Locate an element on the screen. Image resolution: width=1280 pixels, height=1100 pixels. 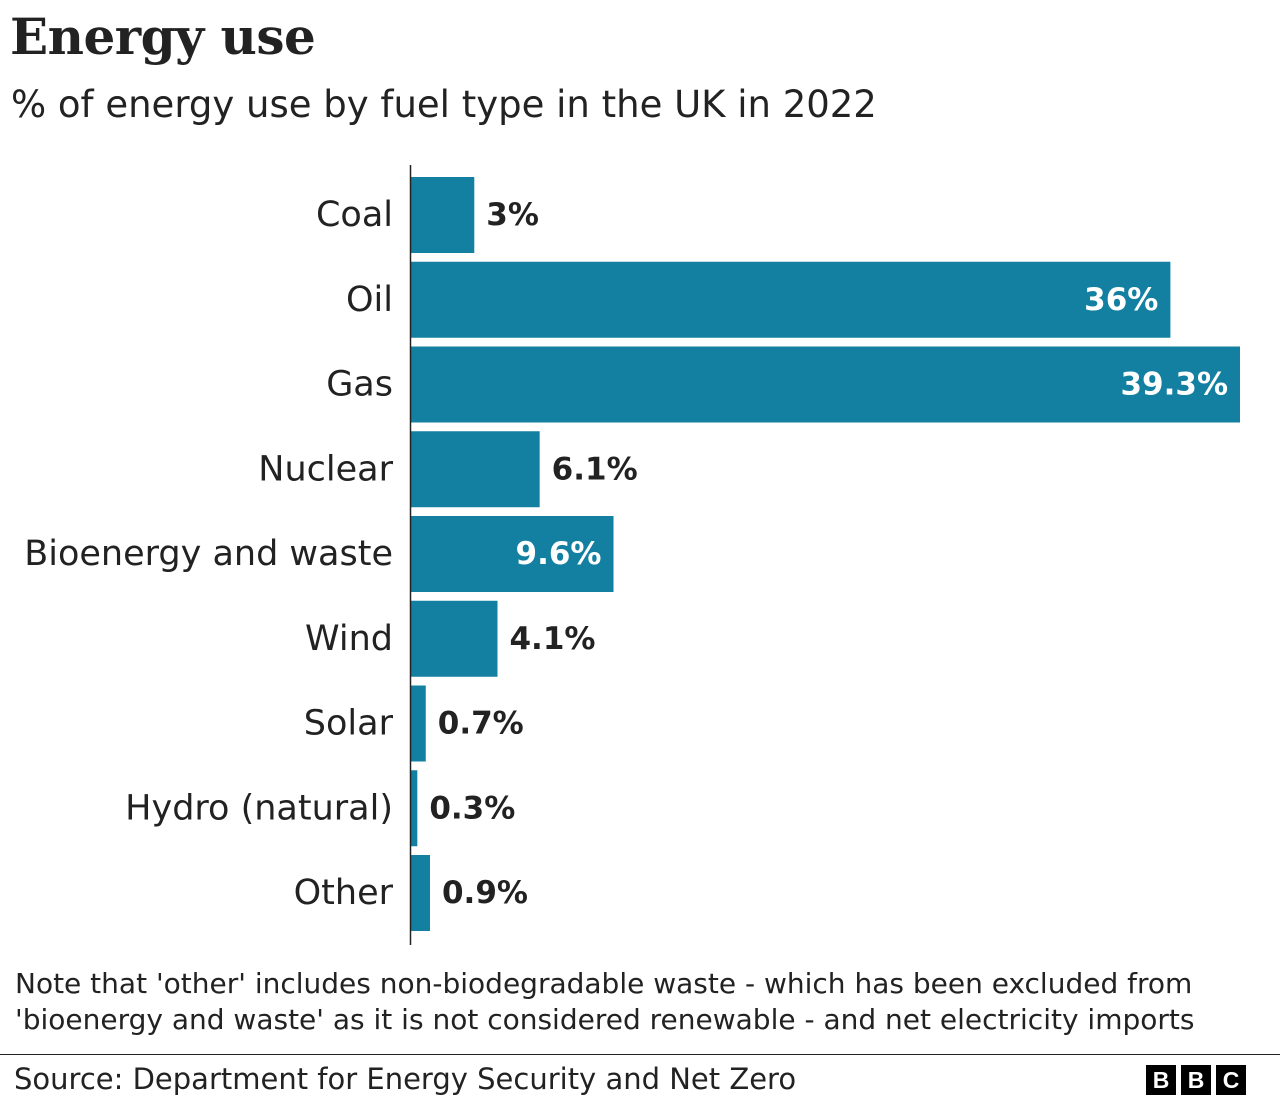
category-label-bioenergy-and-waste: Bioenergy and waste is located at coordinates (208, 554).